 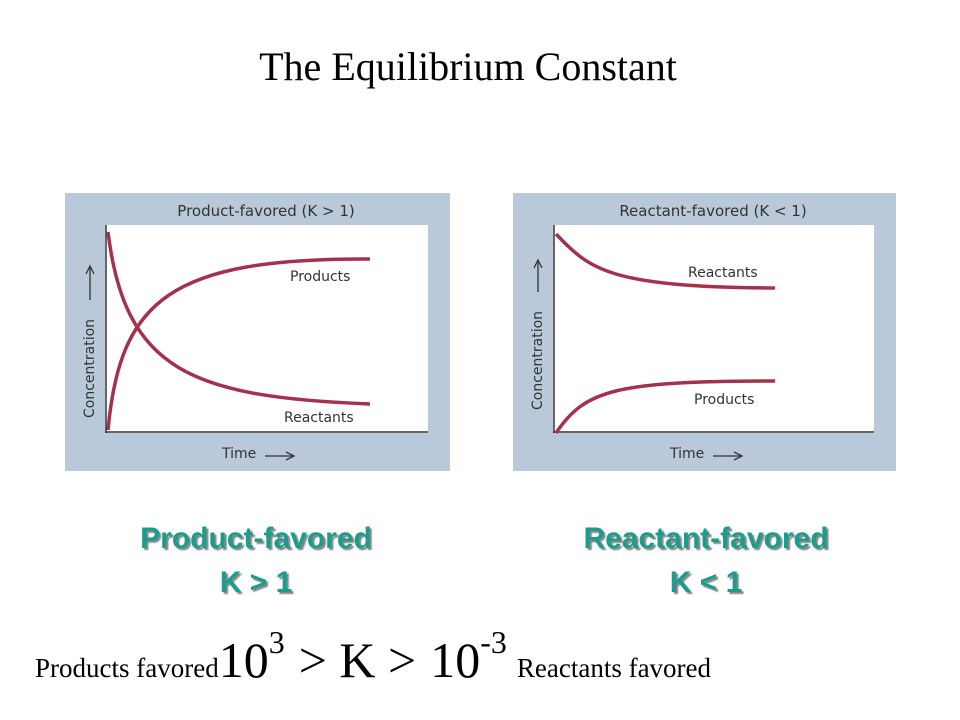 I want to click on condition: K > 1, so click(x=256, y=582).